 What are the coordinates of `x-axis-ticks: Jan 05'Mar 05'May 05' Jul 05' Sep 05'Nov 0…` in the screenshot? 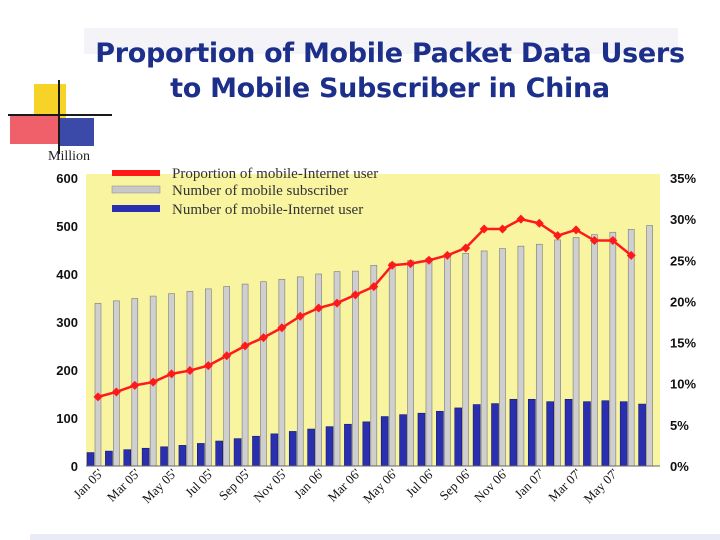 It's located at (345, 486).